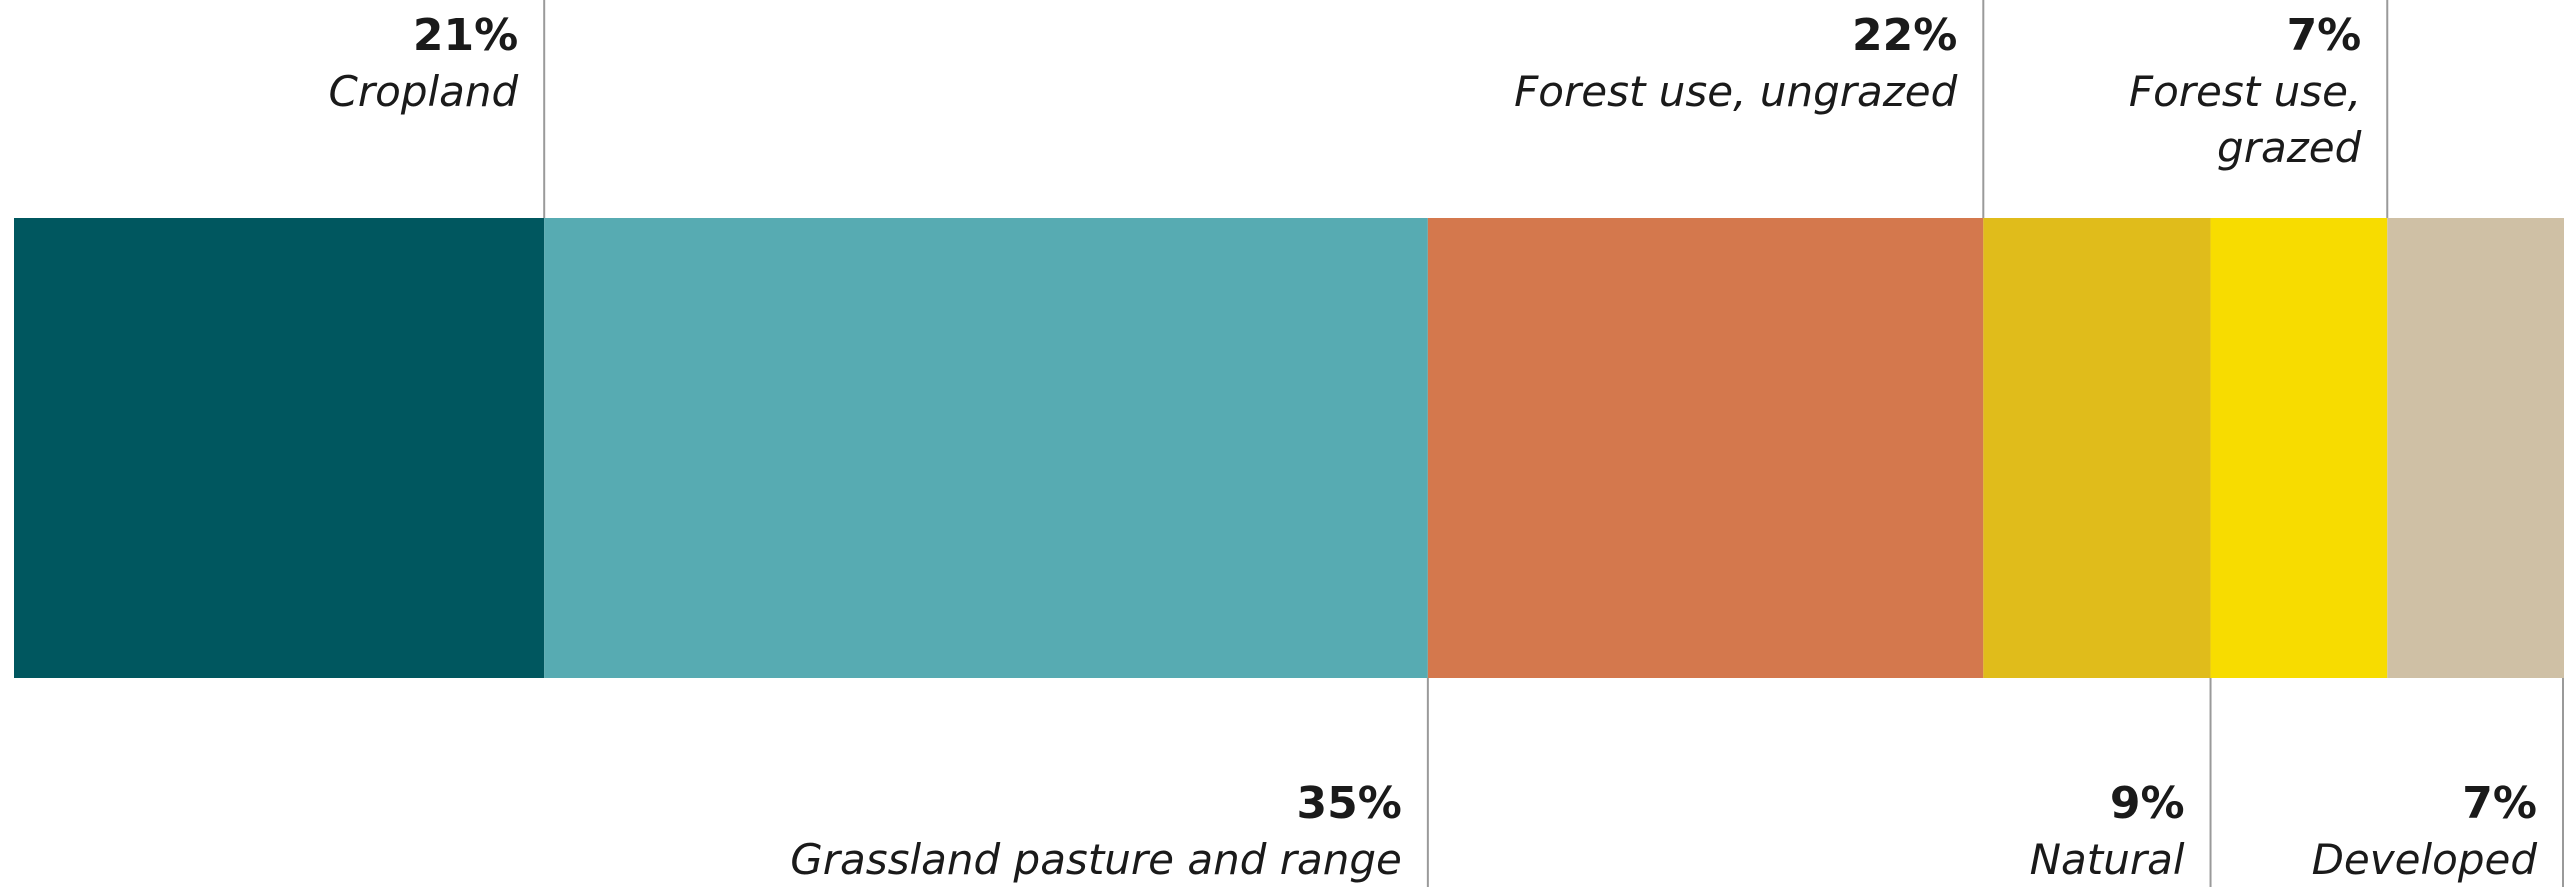  I want to click on segment-category-label-5-0: Developed, so click(2425, 859).